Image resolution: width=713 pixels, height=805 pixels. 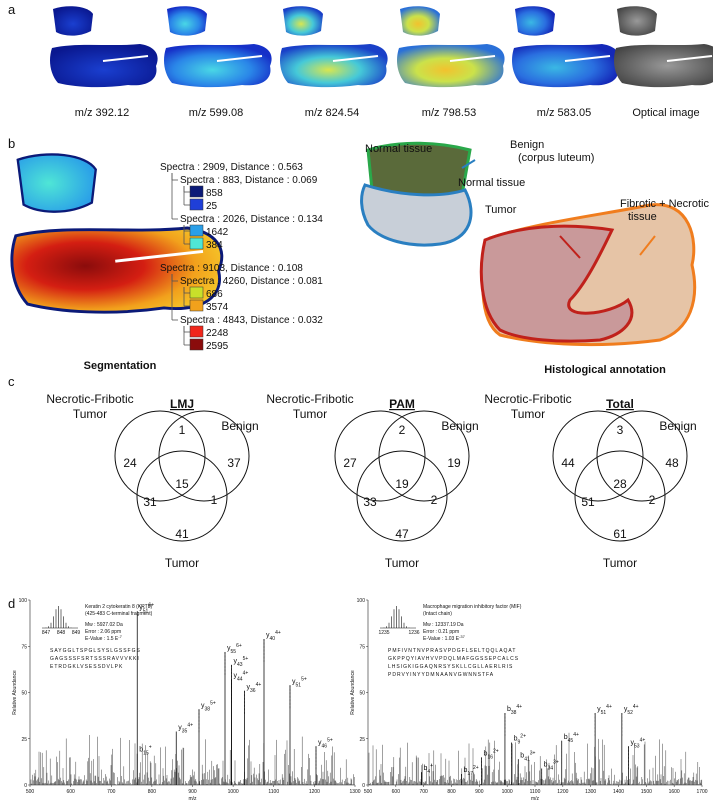 What do you see at coordinates (434, 500) in the screenshot?
I see `venn-count: 2` at bounding box center [434, 500].